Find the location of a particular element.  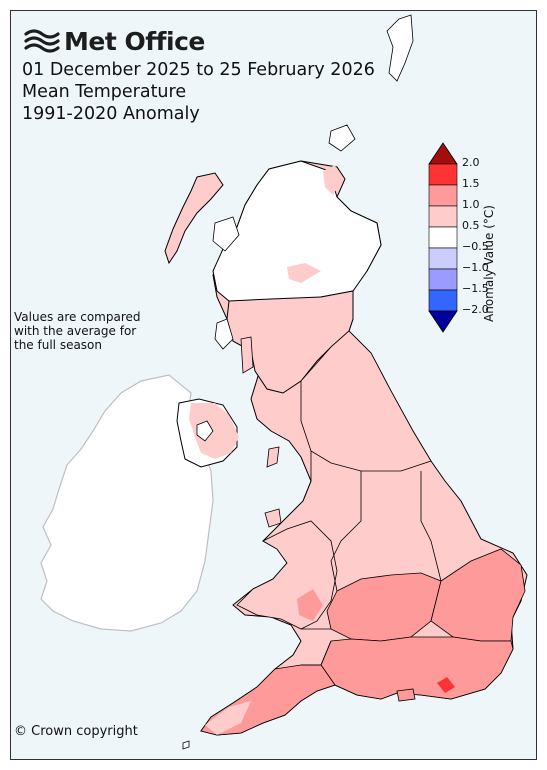

caithness-warm-patch is located at coordinates (332, 180).